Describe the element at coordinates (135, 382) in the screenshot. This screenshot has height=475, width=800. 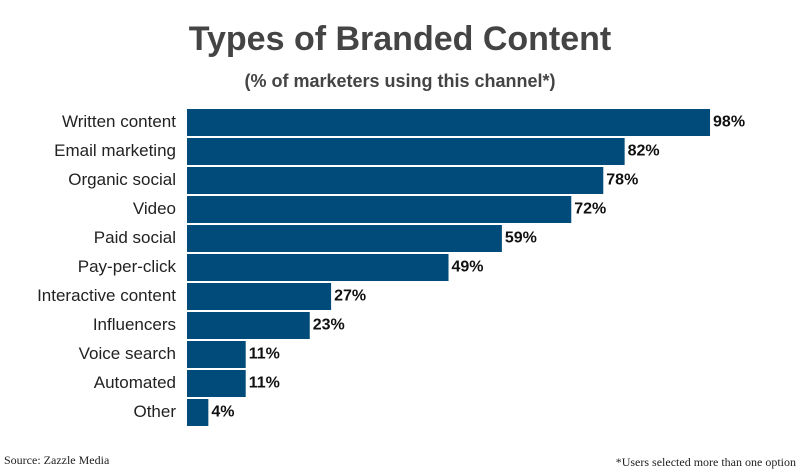
I see `category-label: Automated` at that location.